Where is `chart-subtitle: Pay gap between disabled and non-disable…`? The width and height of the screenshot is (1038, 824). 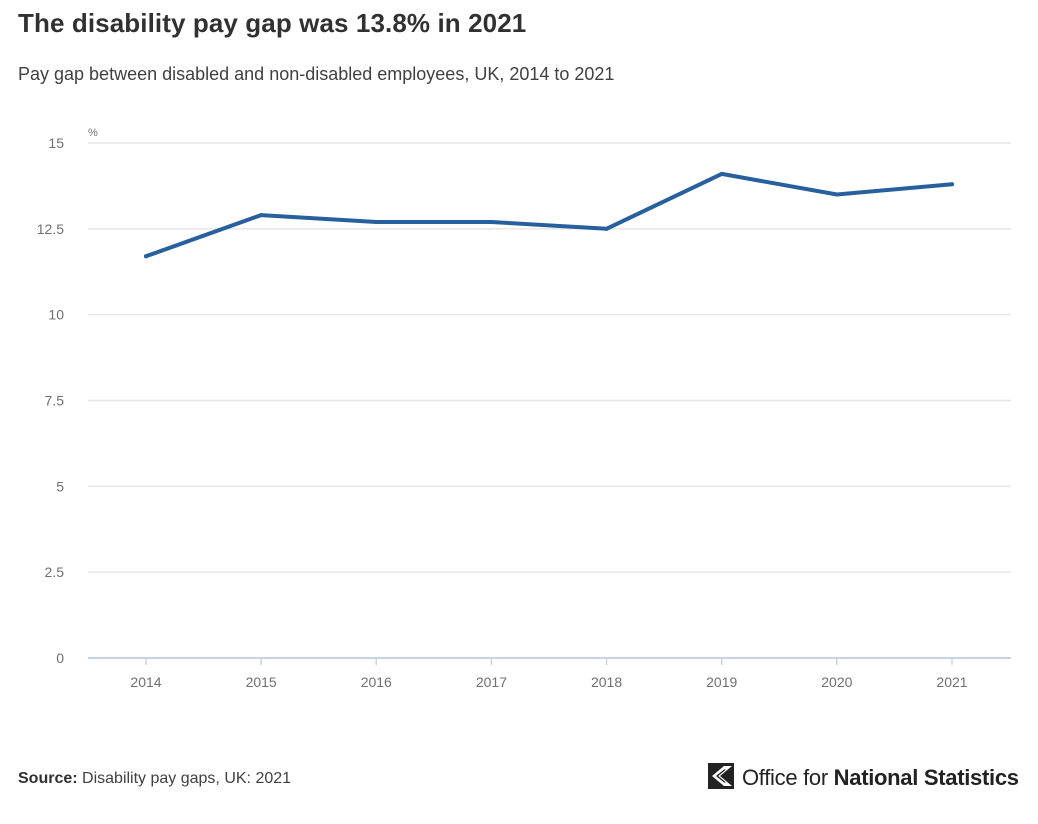 chart-subtitle: Pay gap between disabled and non-disable… is located at coordinates (316, 74).